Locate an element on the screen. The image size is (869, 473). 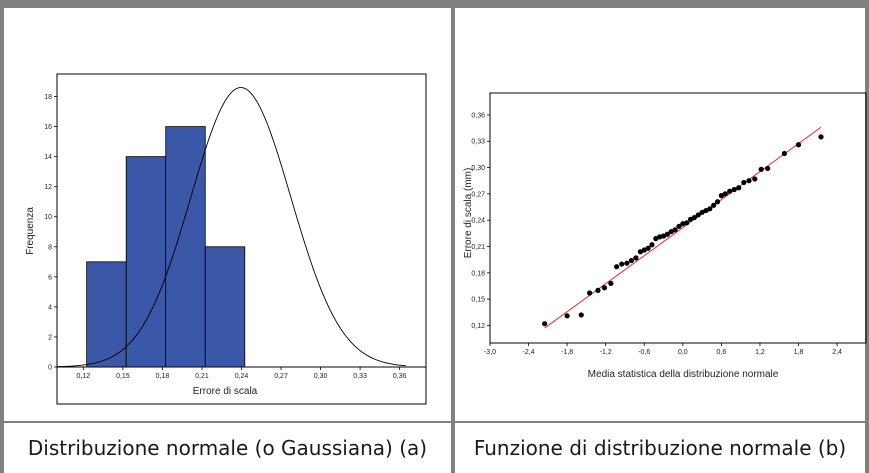
probplot-y-tick-label: 0,18 is located at coordinates (478, 273).